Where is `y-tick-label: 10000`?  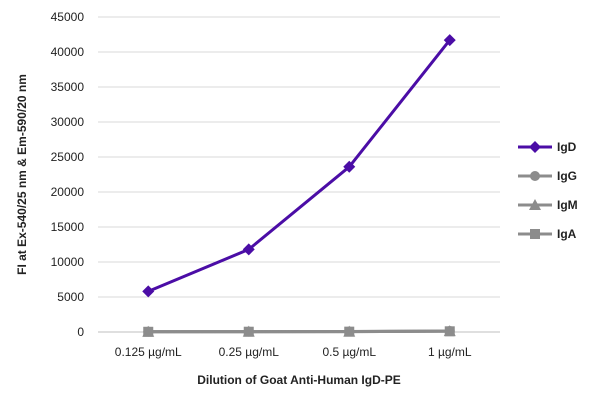
y-tick-label: 10000 is located at coordinates (68, 262).